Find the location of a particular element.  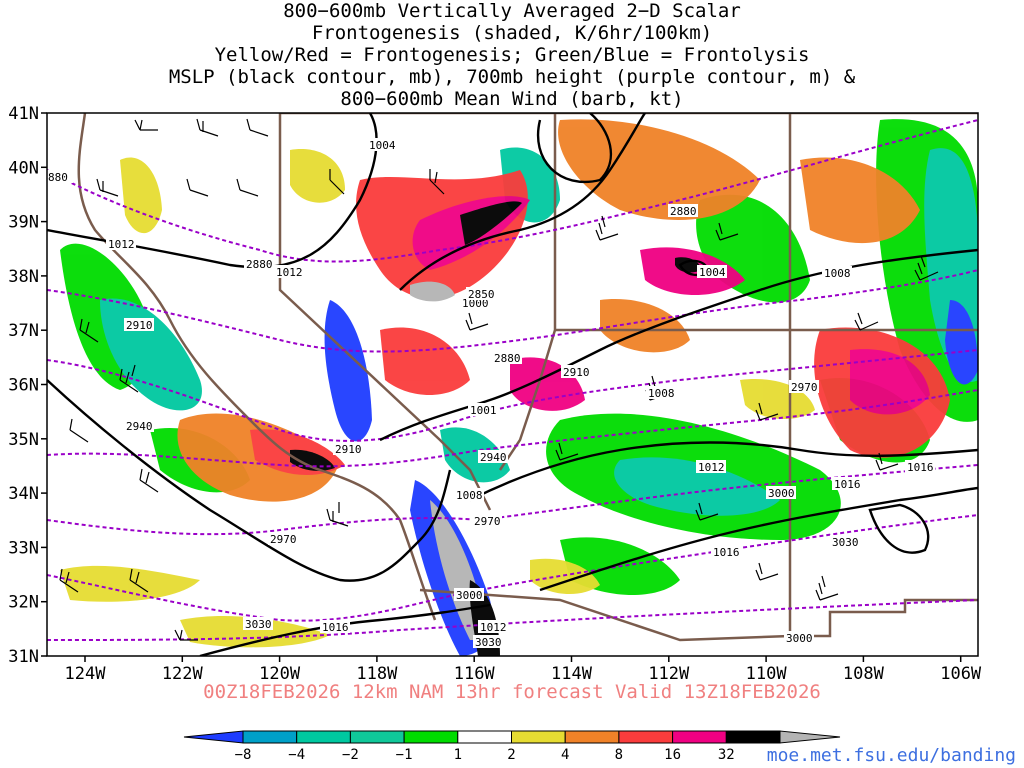

lat-tick-label: 36N is located at coordinates (23, 386).